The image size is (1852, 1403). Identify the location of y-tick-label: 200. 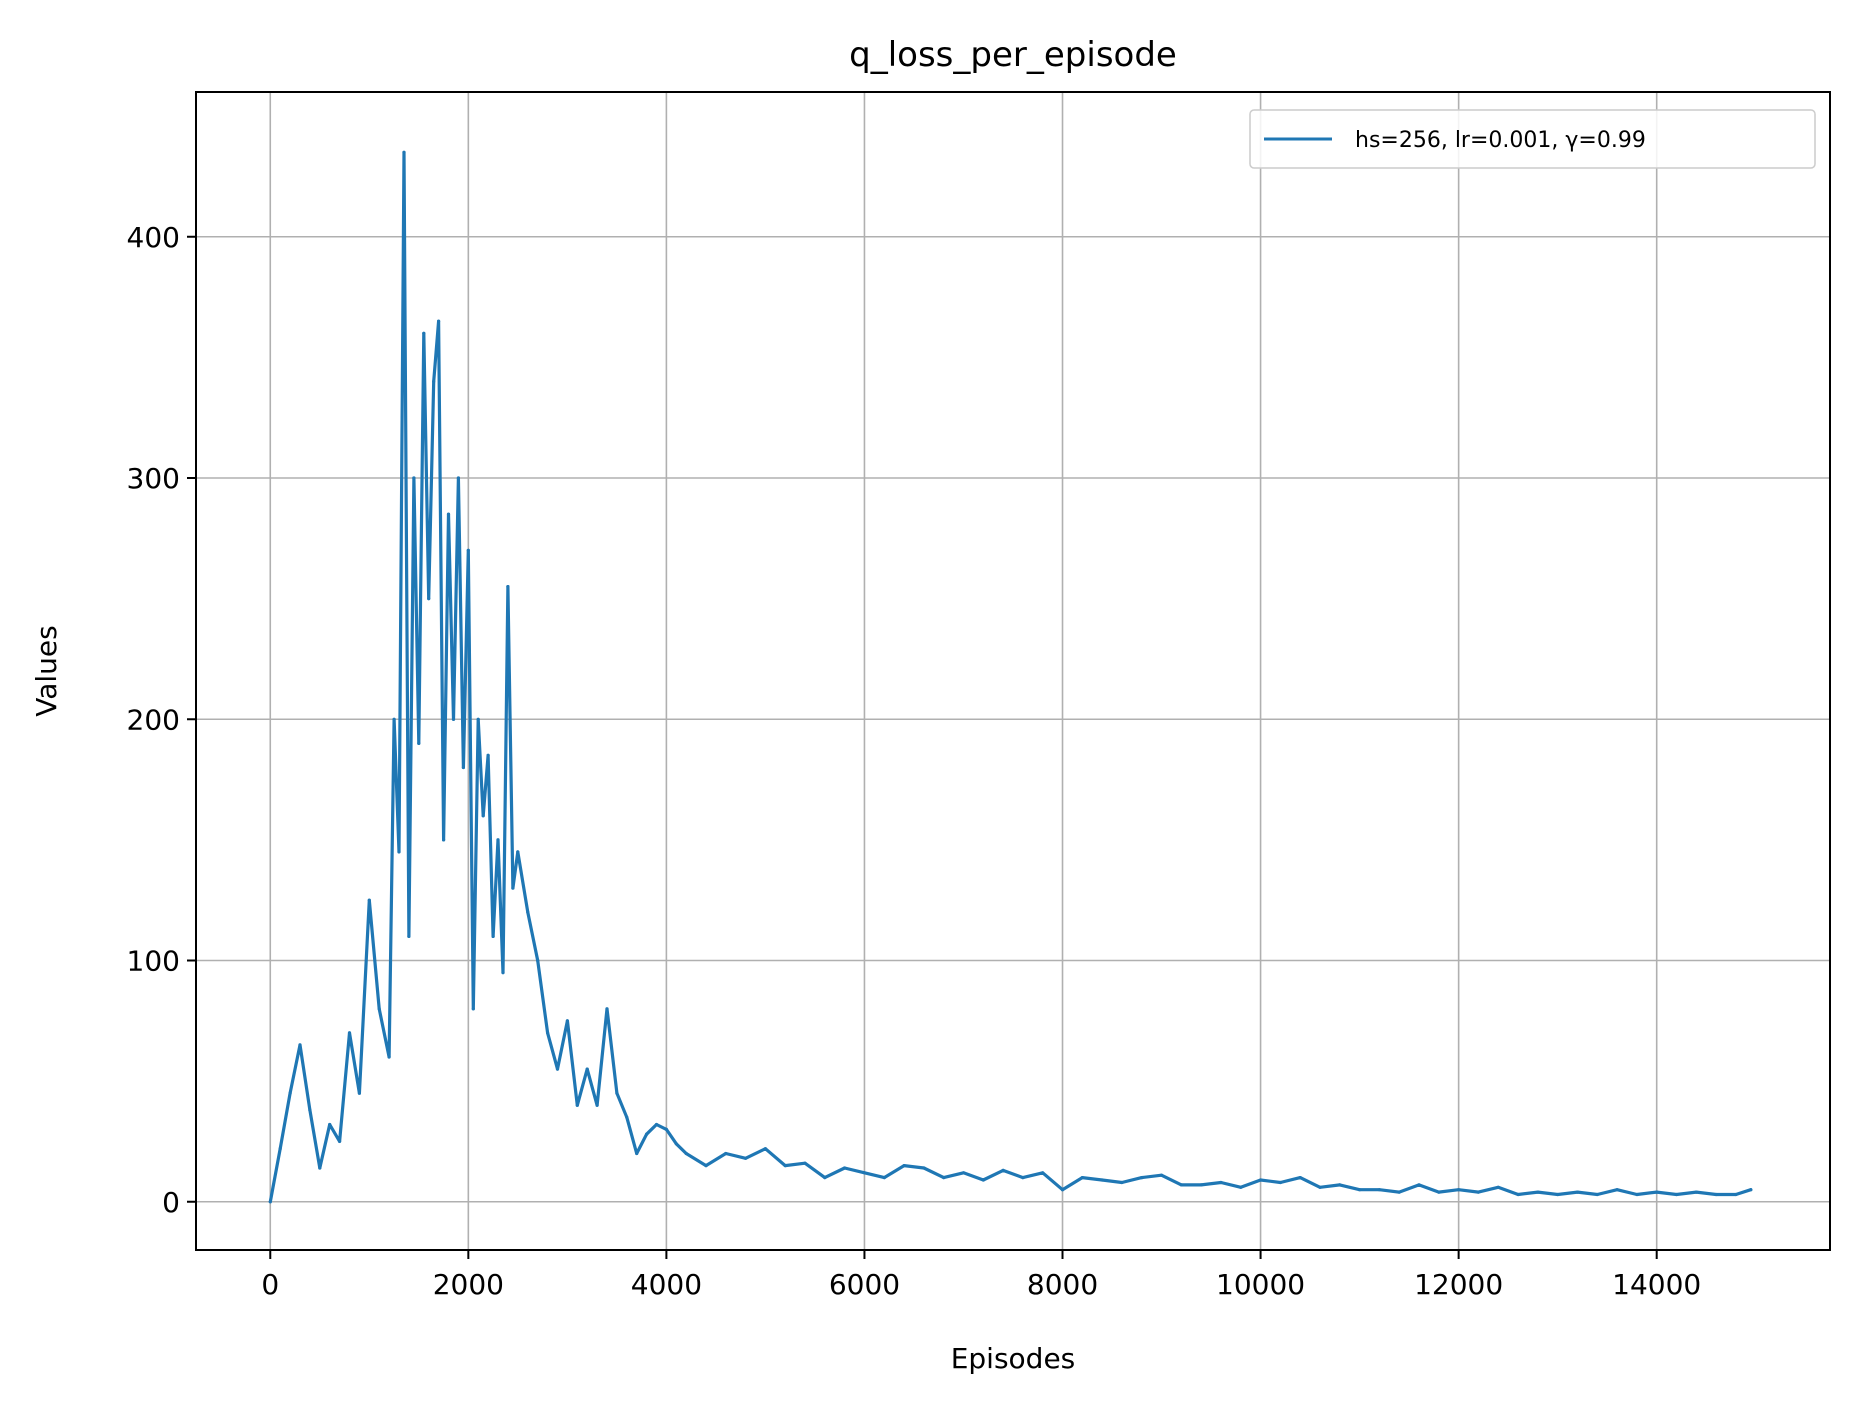
(153, 719).